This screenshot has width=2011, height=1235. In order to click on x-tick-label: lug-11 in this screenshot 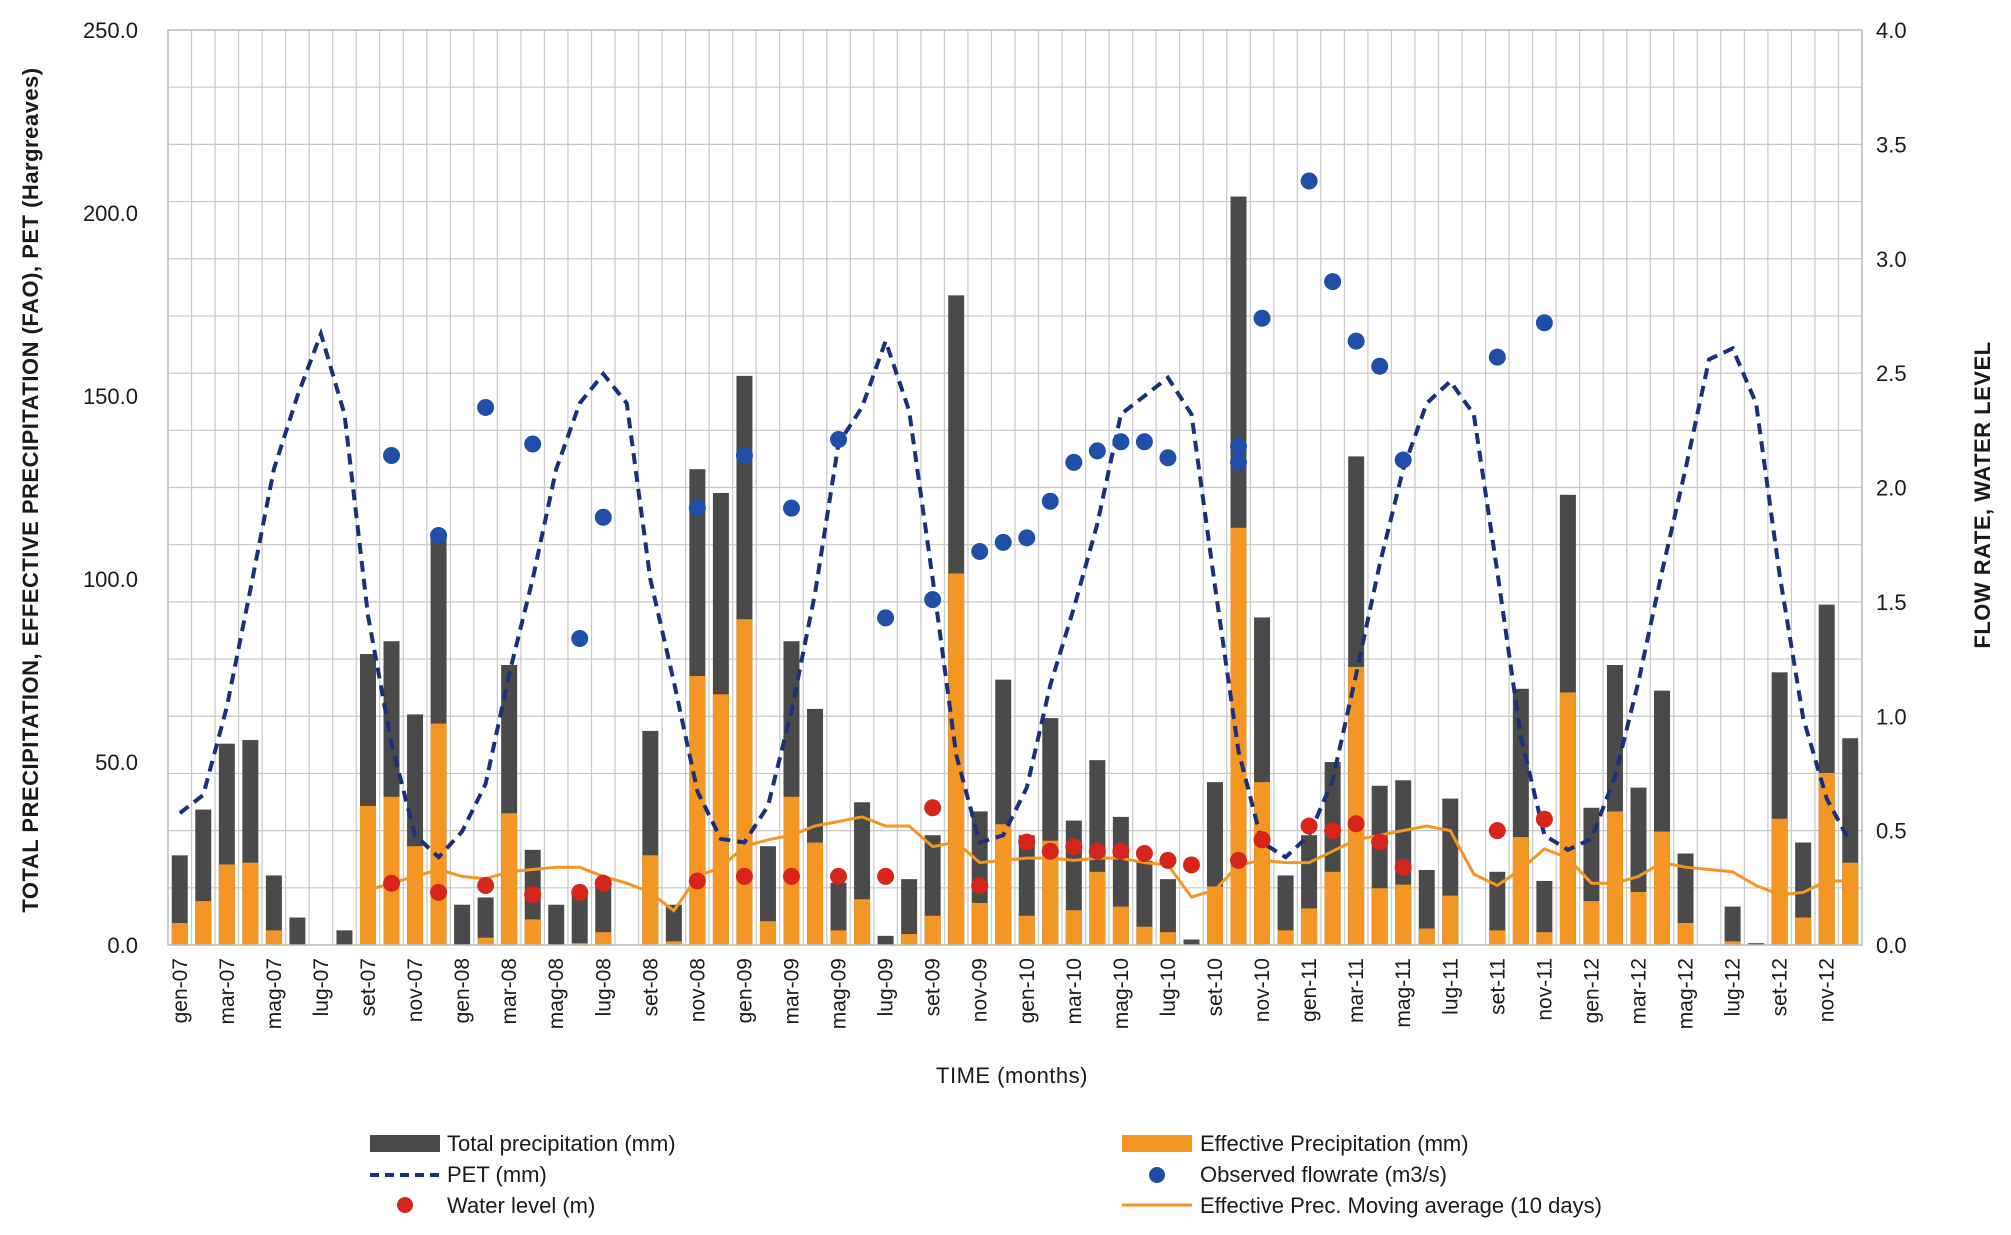, I will do `click(1450, 986)`.